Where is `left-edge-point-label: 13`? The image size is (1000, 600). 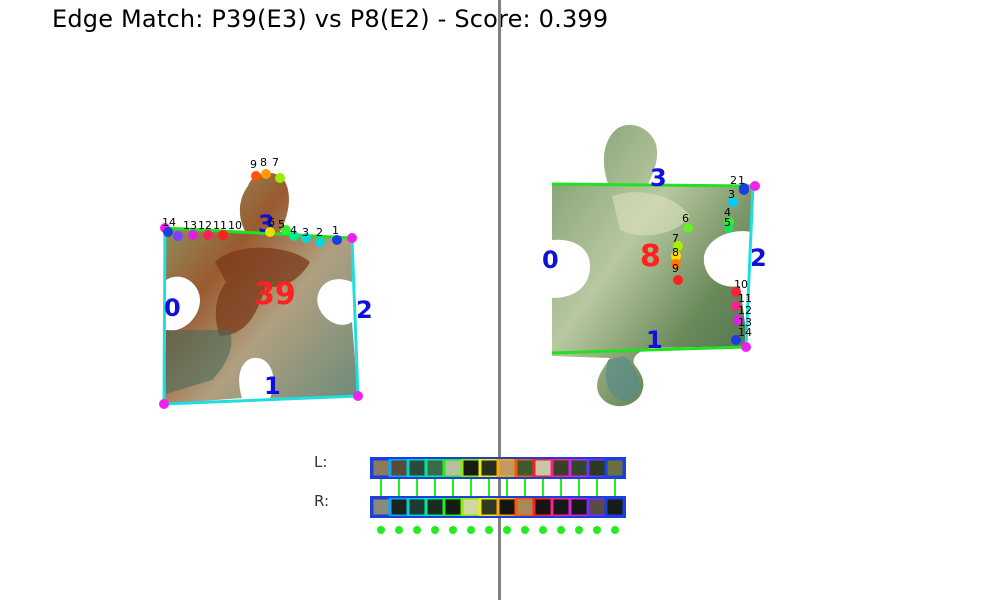
left-edge-point-label: 13 is located at coordinates (190, 225).